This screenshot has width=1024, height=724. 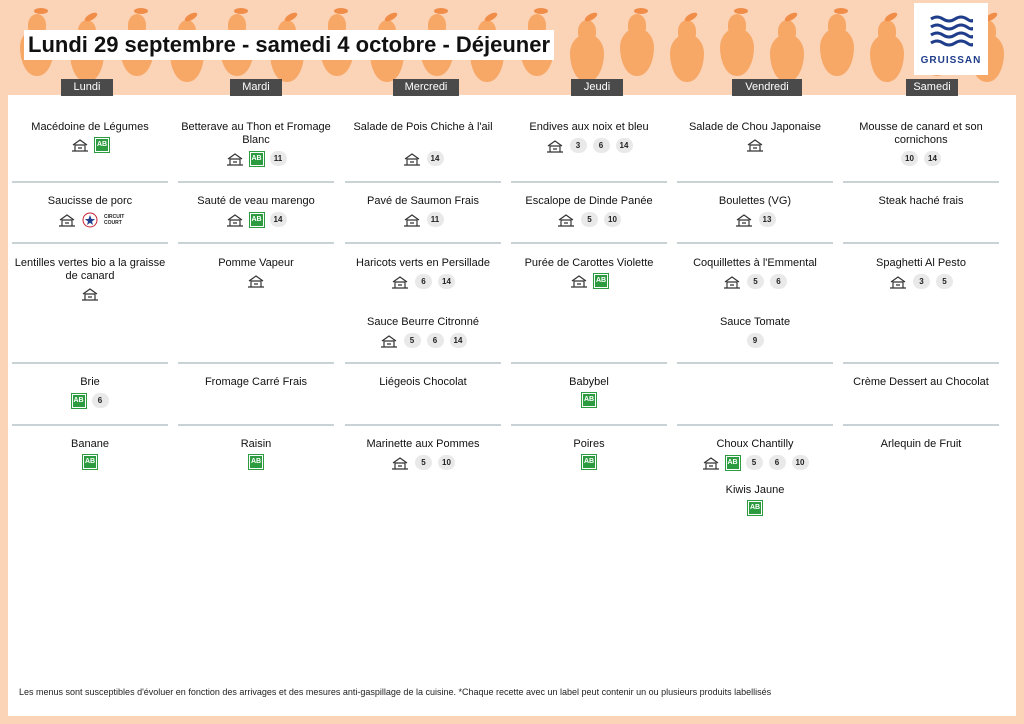 I want to click on dish-name: Pomme Vapeur, so click(x=256, y=263).